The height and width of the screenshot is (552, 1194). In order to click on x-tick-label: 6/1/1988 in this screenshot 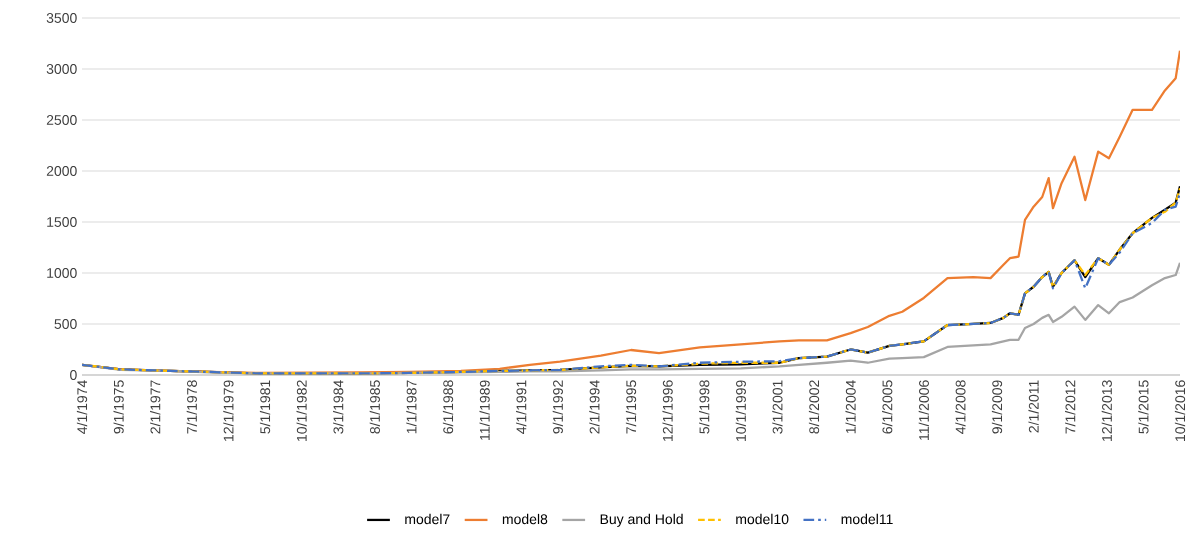, I will do `click(448, 407)`.